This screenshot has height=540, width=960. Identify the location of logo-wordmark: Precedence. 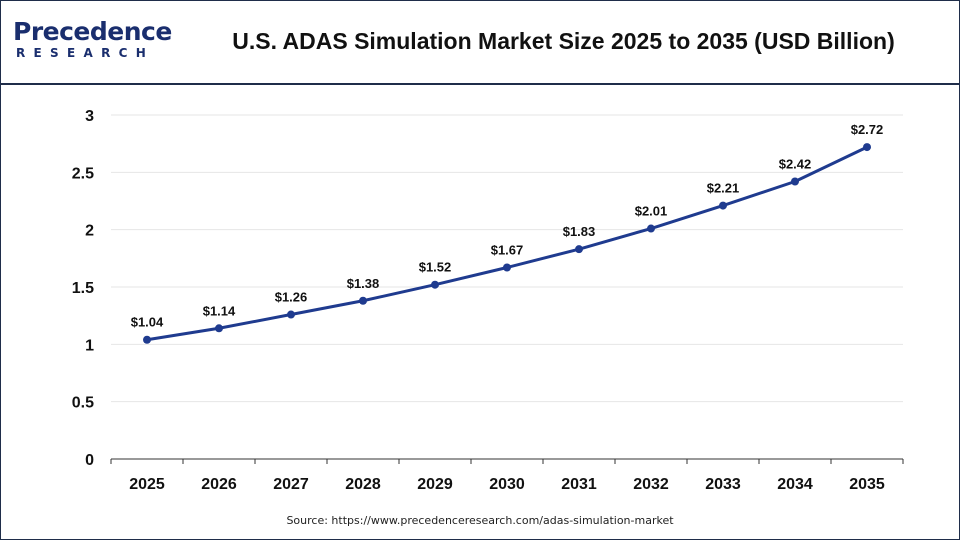
(92, 31).